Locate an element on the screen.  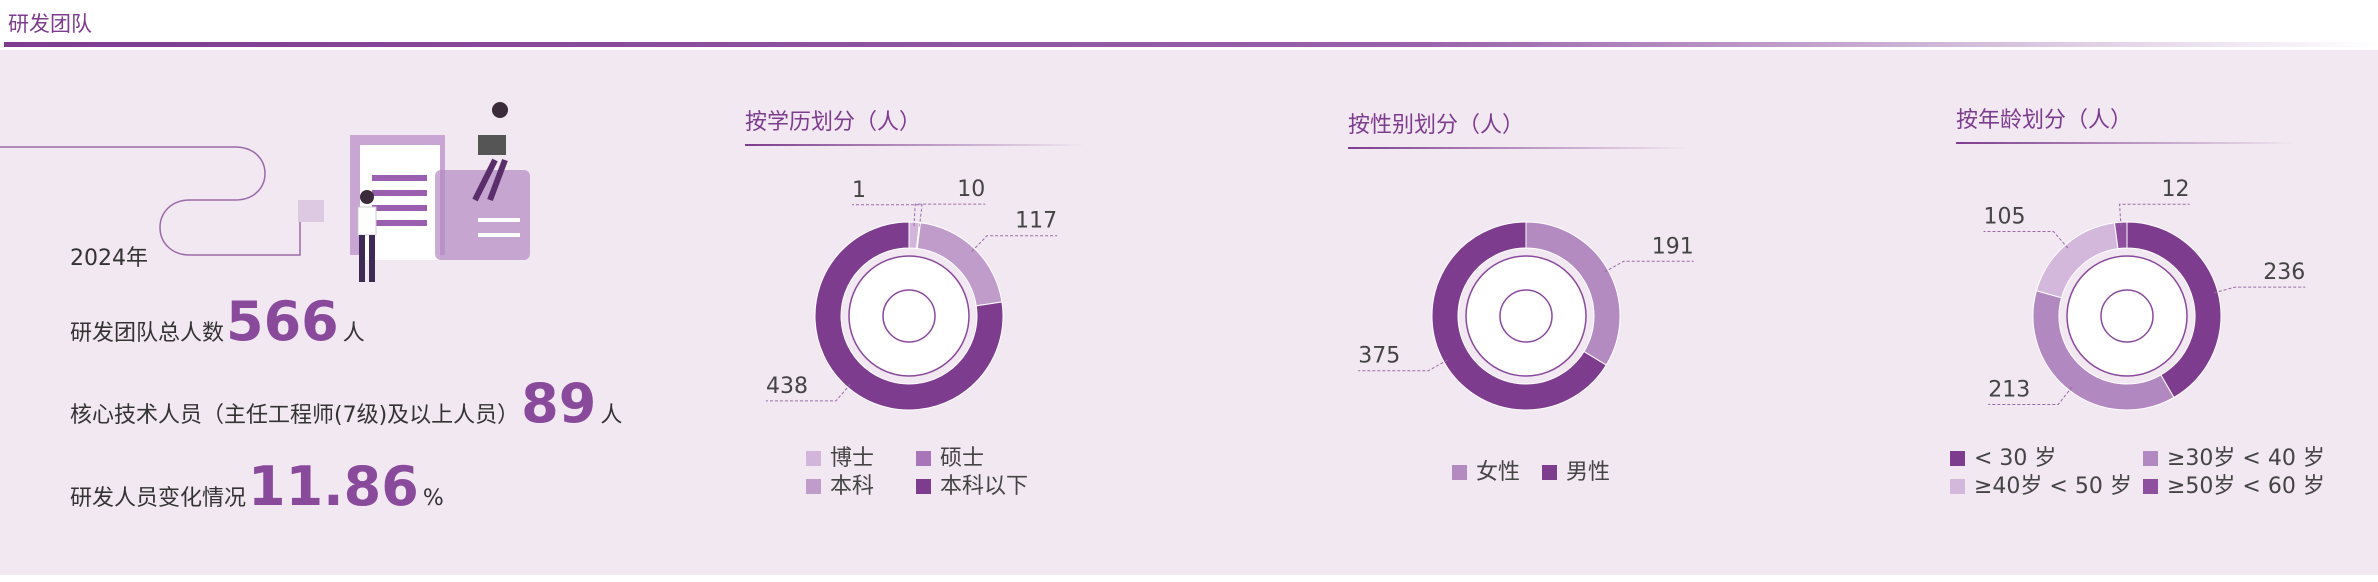
chart-title: 按性别划分（人） is located at coordinates (1436, 125).